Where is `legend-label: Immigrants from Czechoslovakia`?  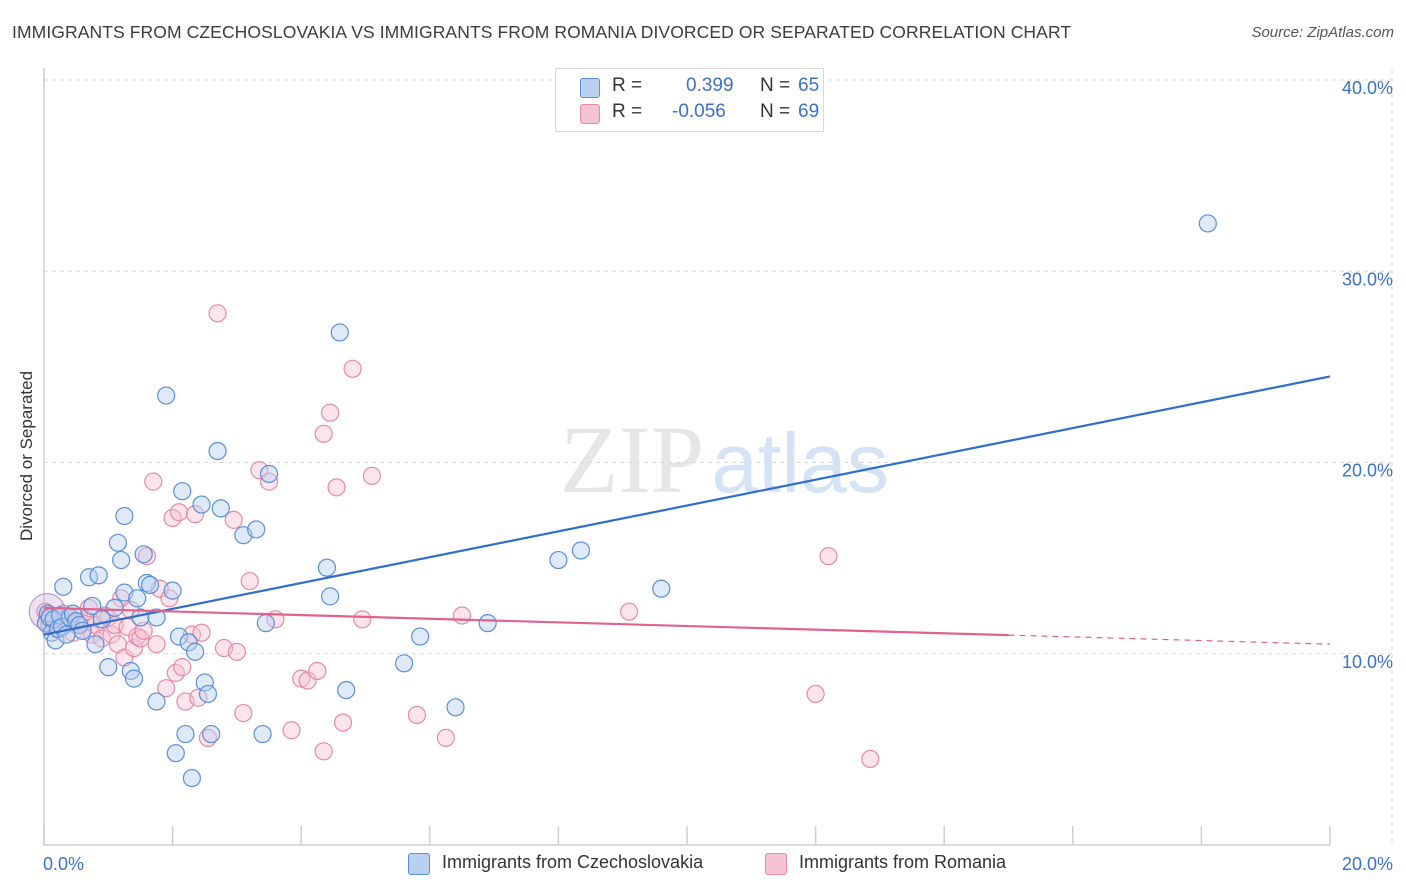
legend-label: Immigrants from Czechoslovakia is located at coordinates (573, 862).